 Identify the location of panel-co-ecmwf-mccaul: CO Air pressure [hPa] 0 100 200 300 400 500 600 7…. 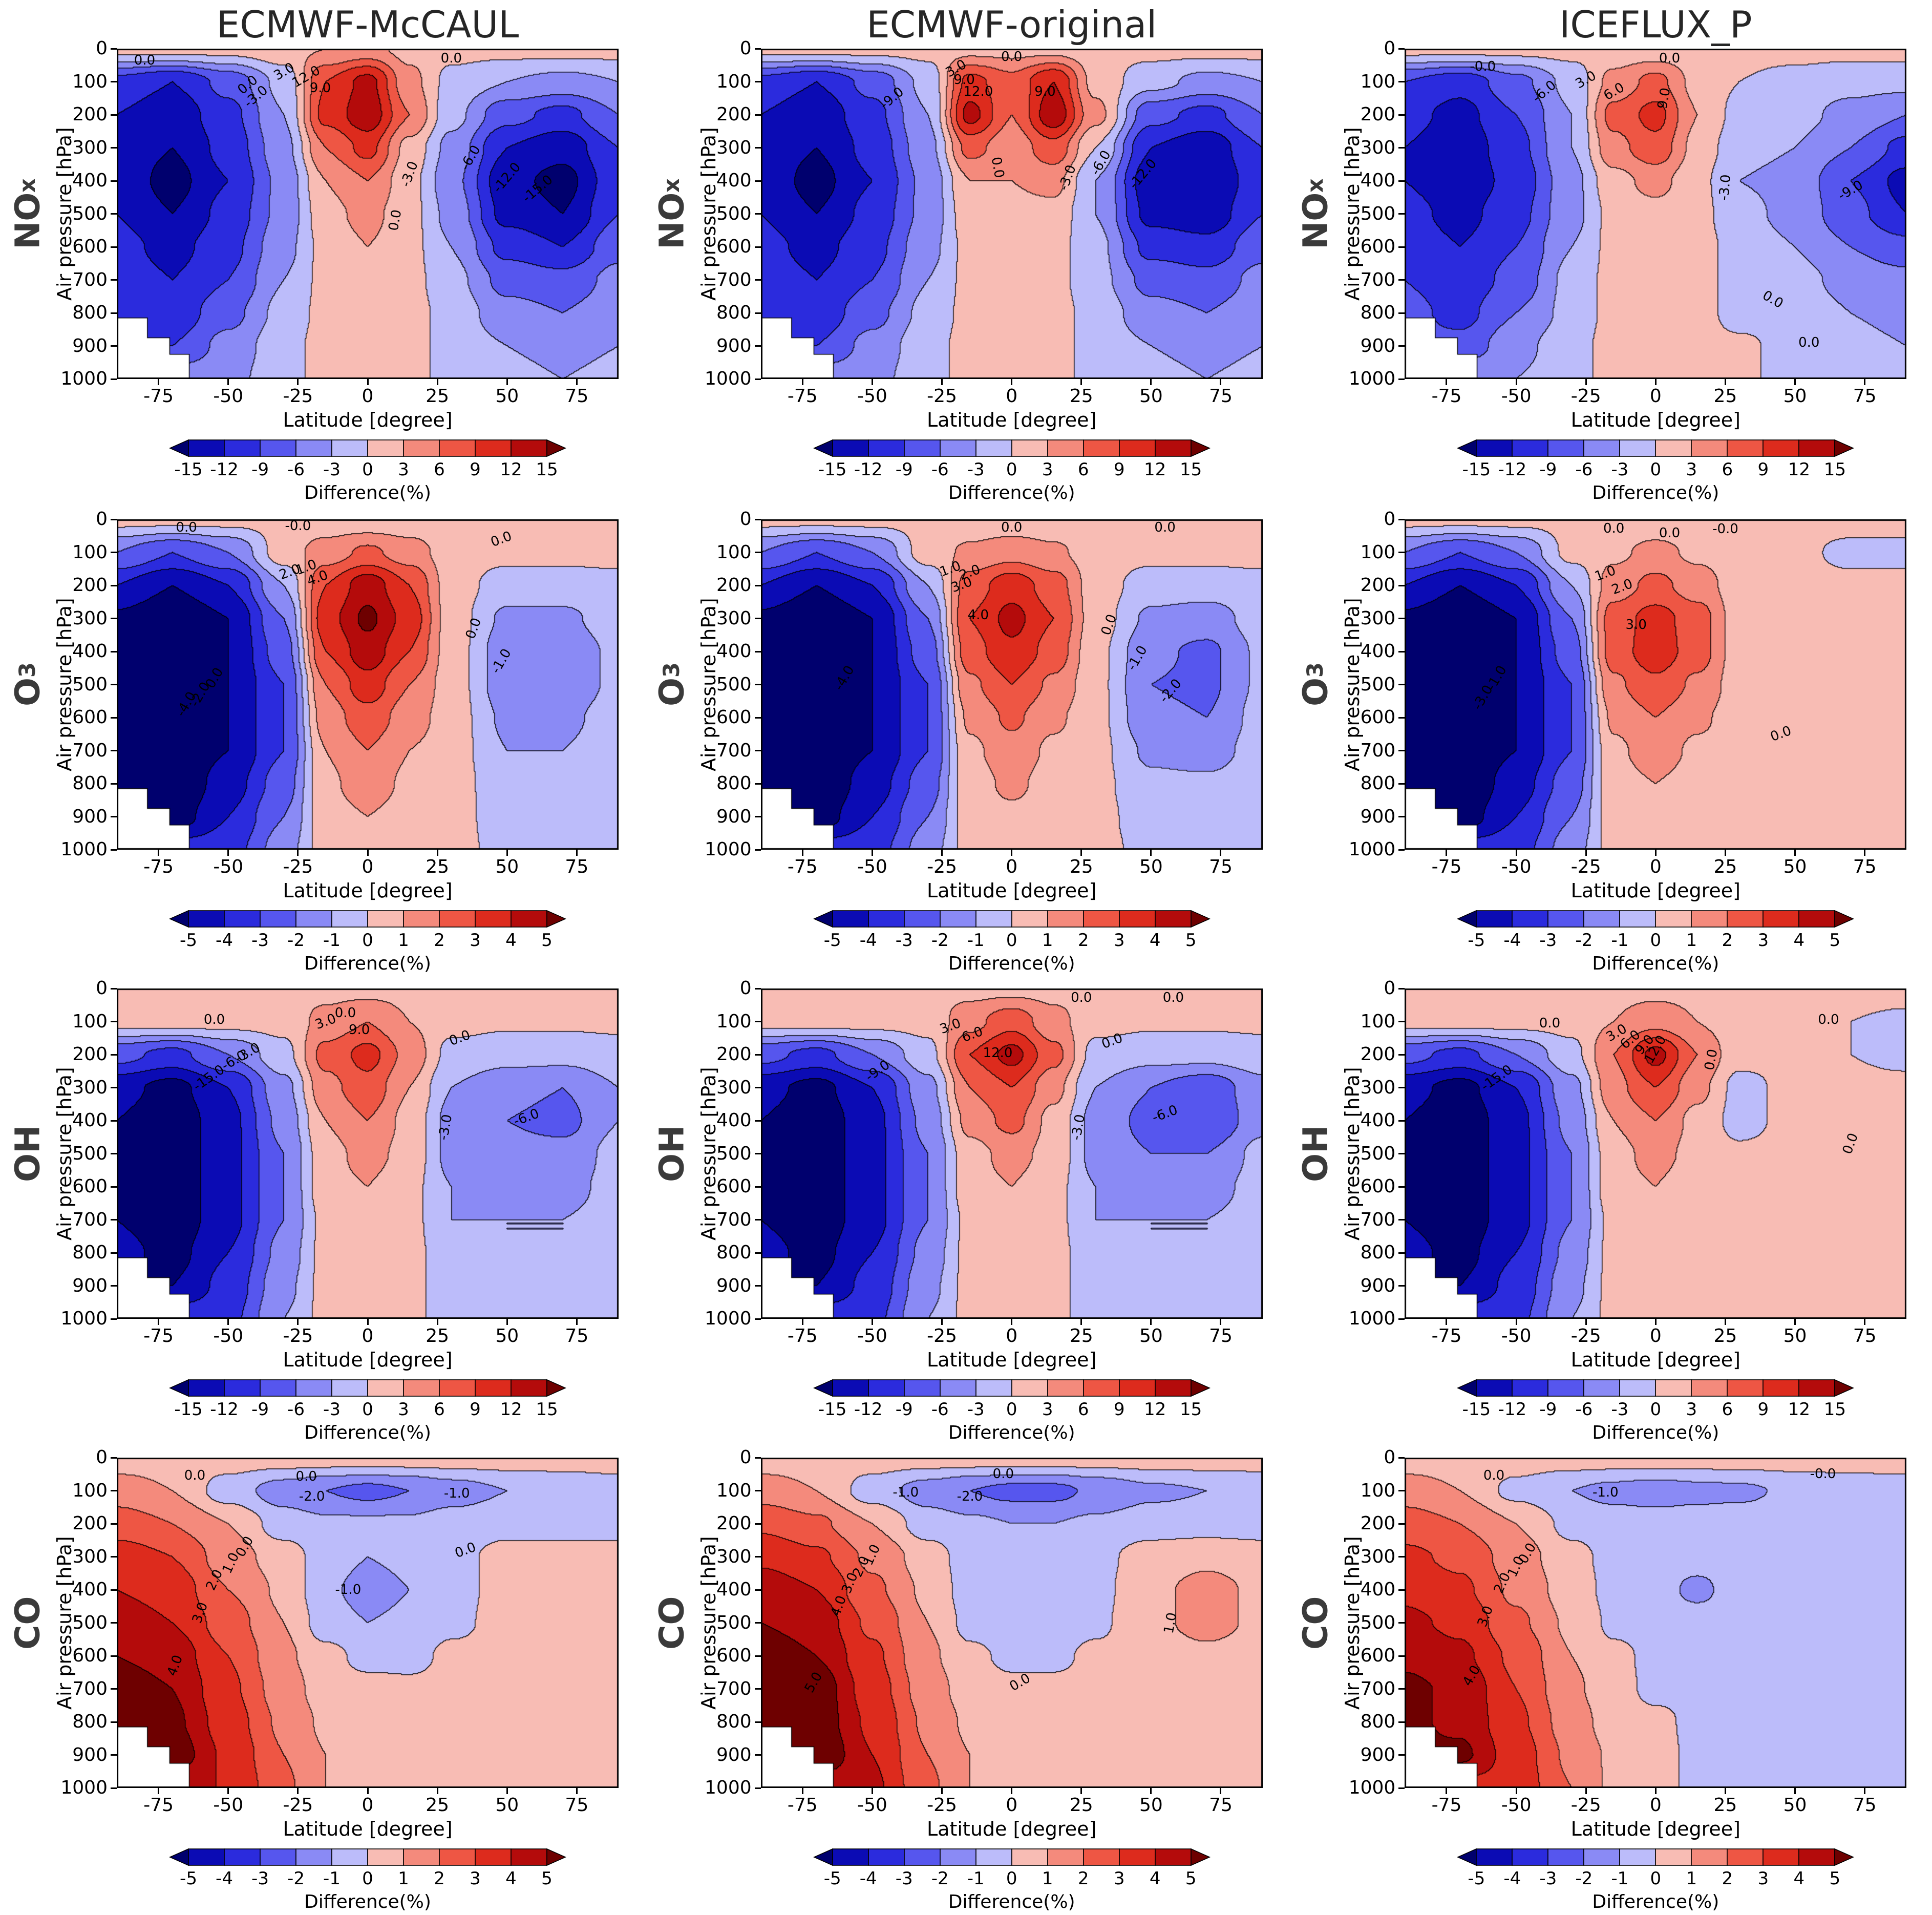
(322, 1679).